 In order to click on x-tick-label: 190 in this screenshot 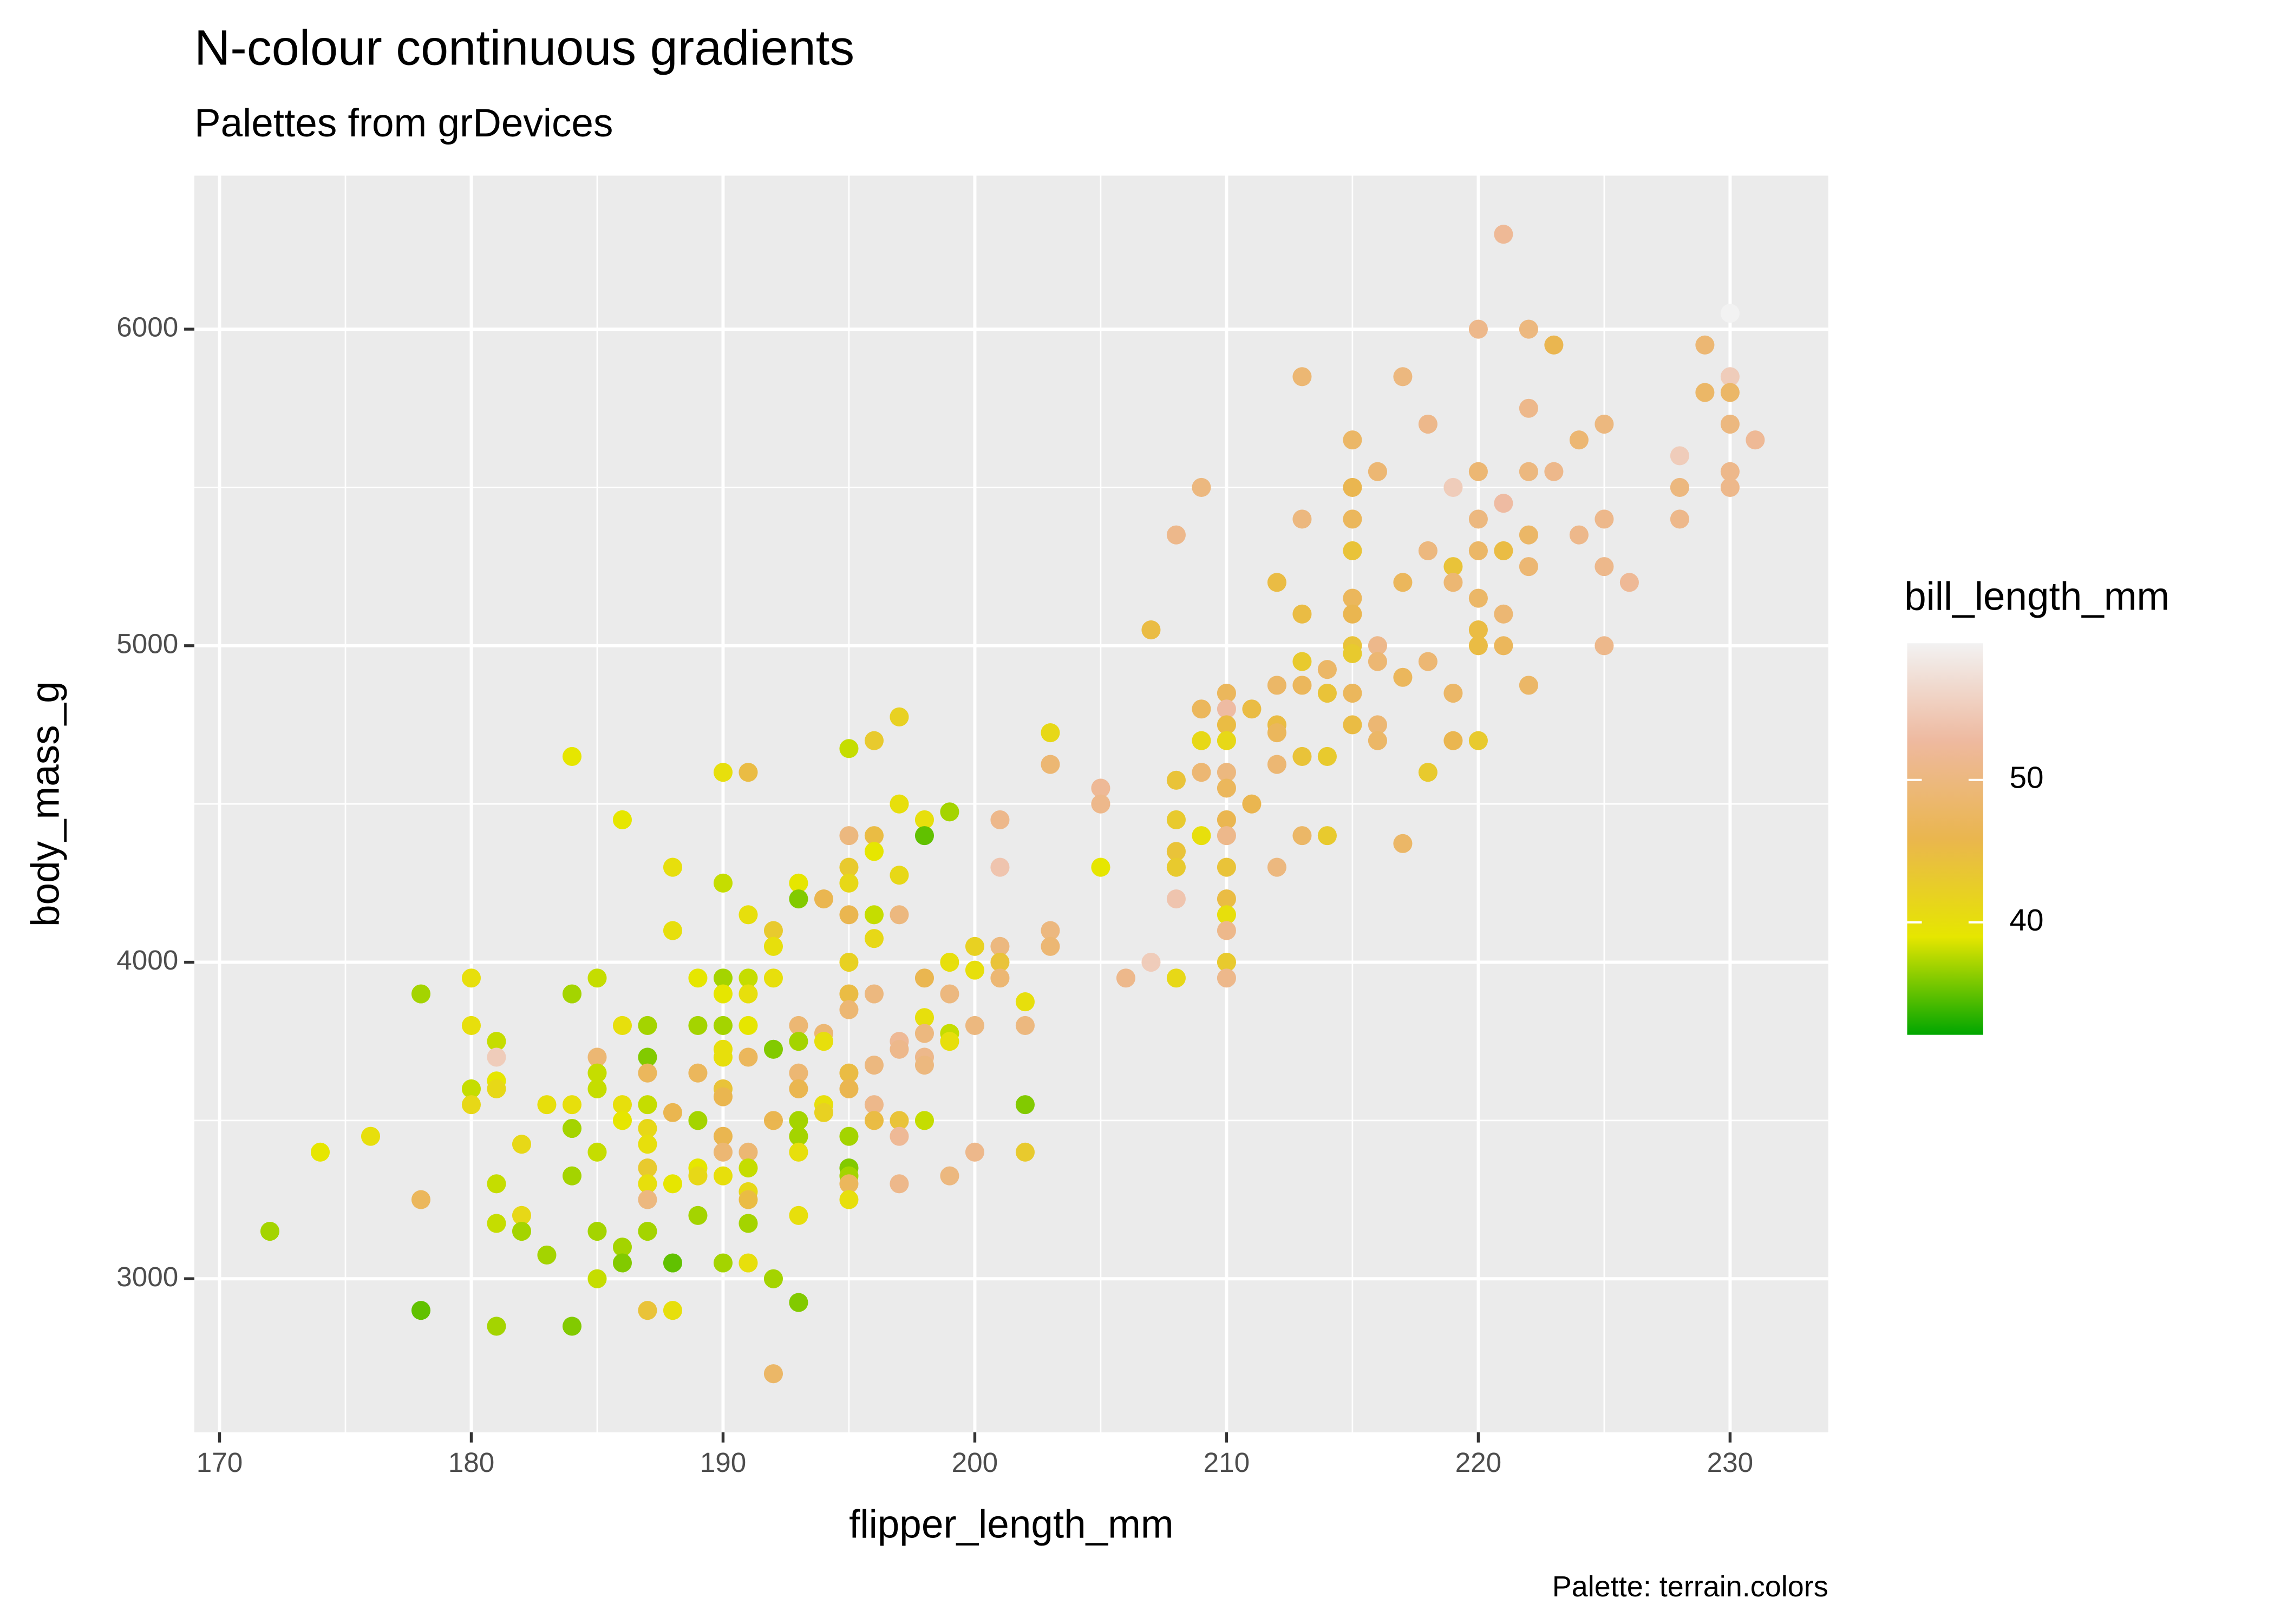, I will do `click(724, 1462)`.